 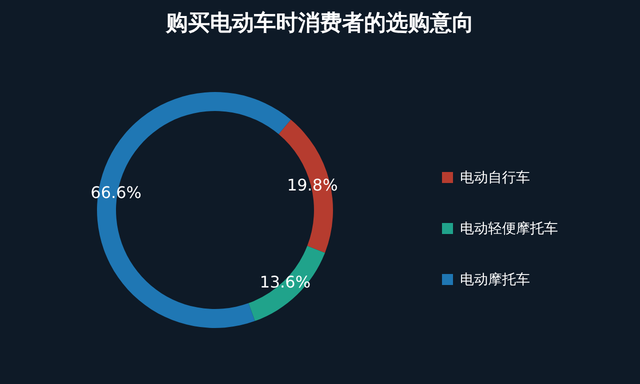 What do you see at coordinates (509, 229) in the screenshot?
I see `legend-label: 电动轻便摩托车` at bounding box center [509, 229].